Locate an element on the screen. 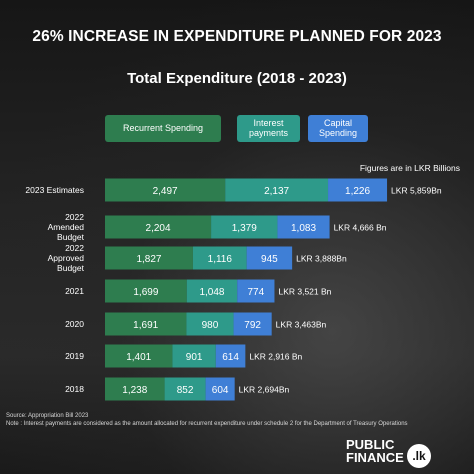 Image resolution: width=474 pixels, height=474 pixels. brand-badge-icon: .lk is located at coordinates (419, 456).